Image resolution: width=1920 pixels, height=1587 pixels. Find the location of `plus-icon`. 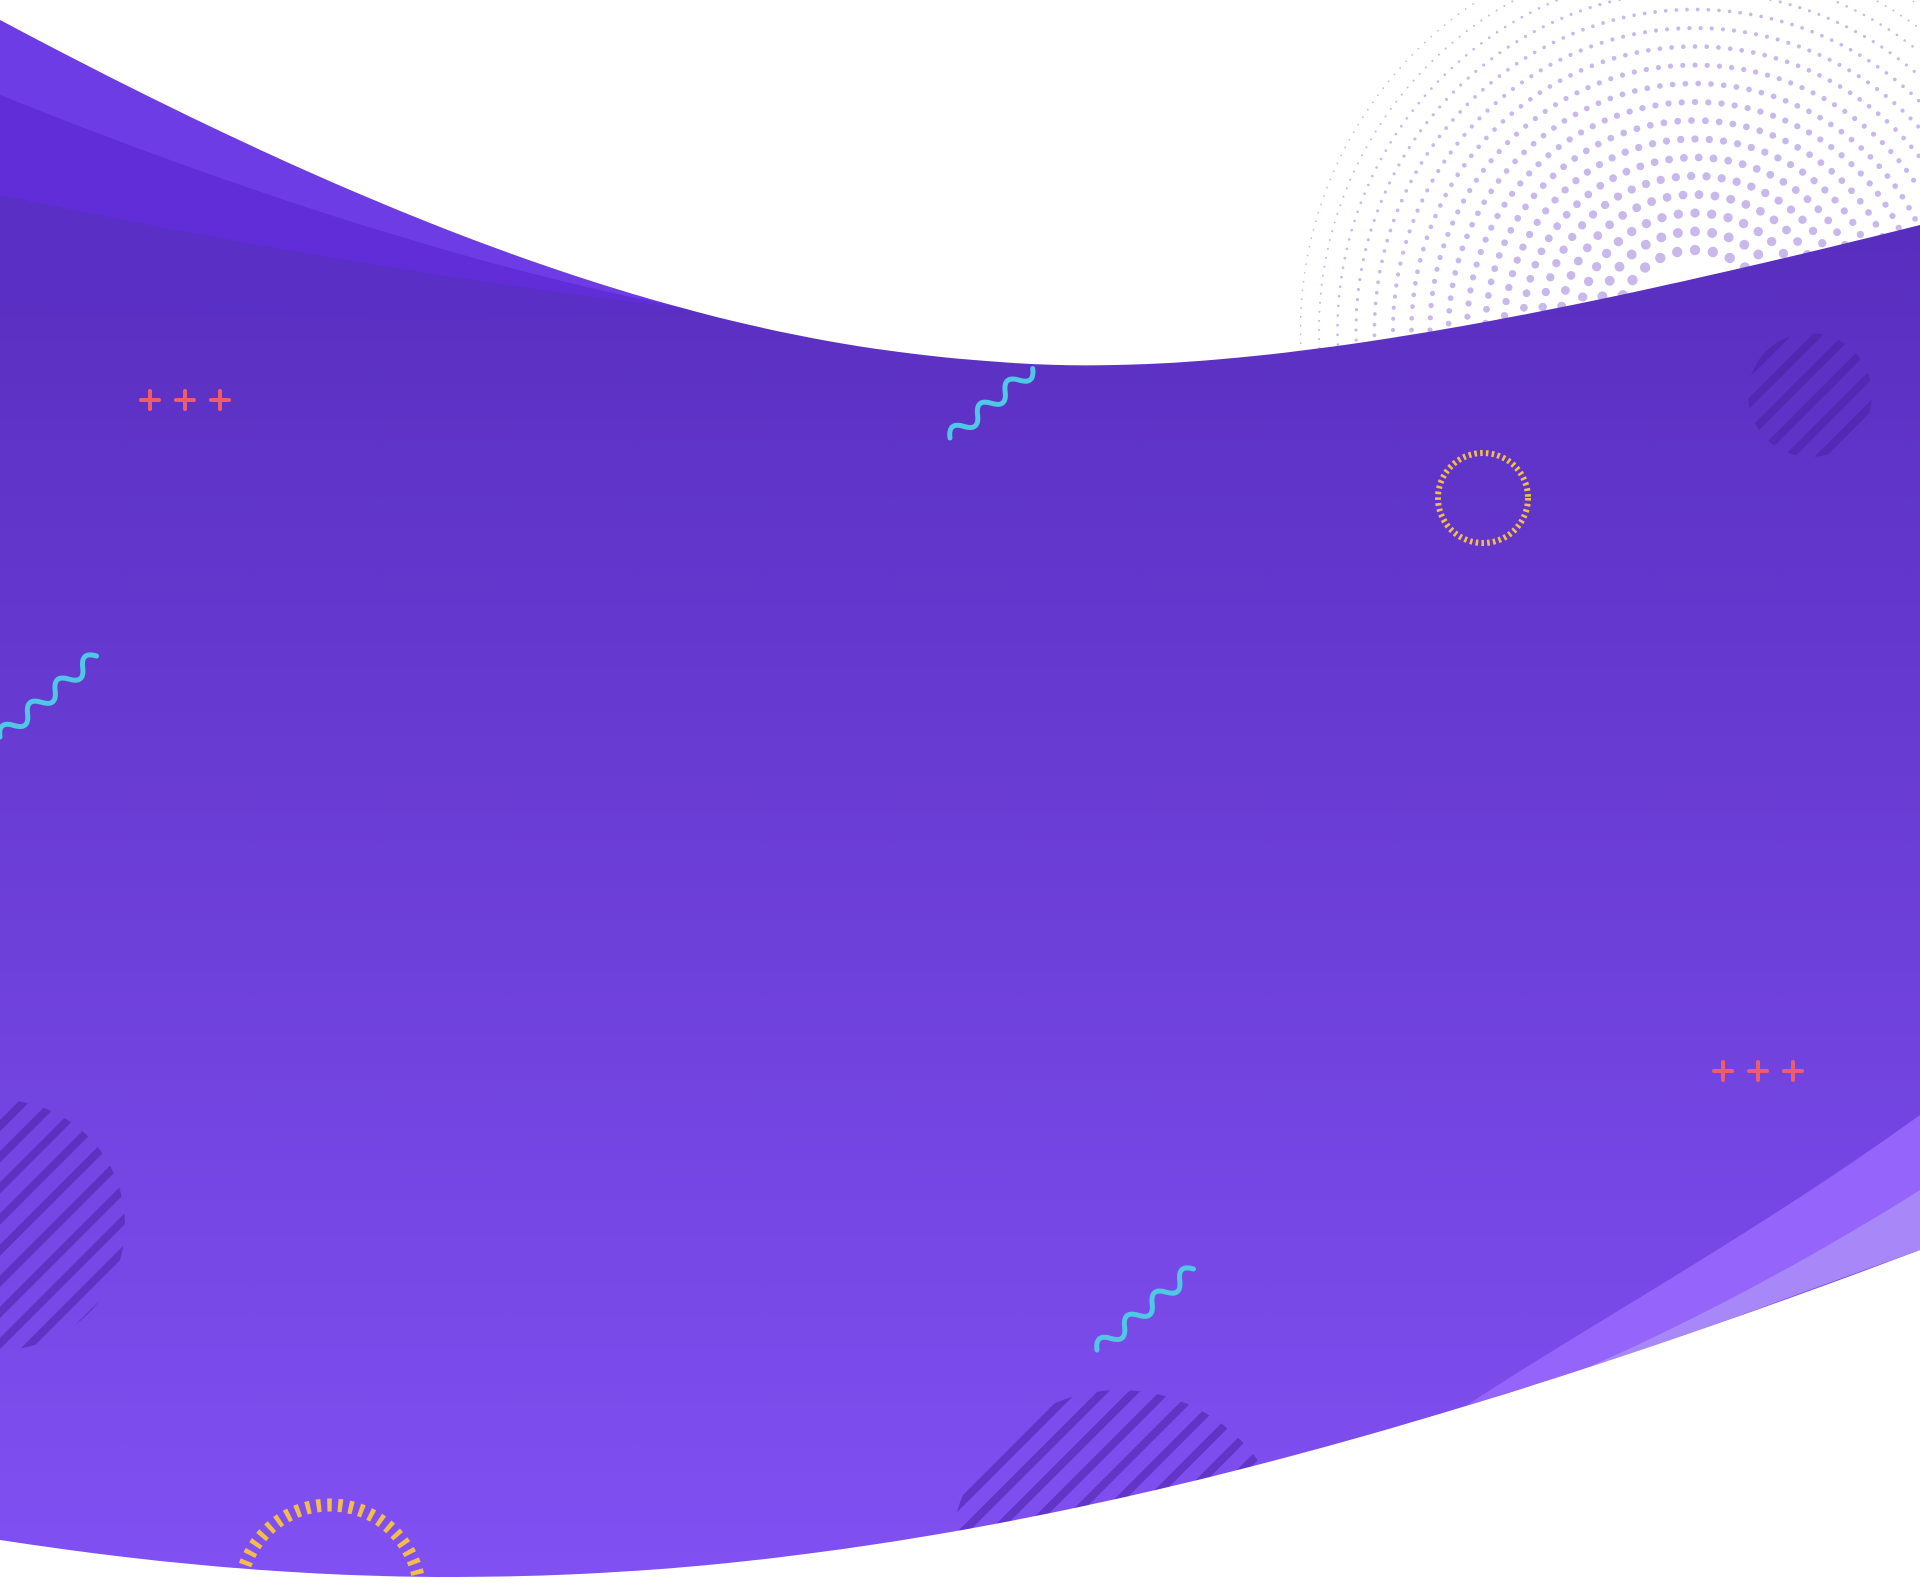

plus-icon is located at coordinates (1723, 1071).